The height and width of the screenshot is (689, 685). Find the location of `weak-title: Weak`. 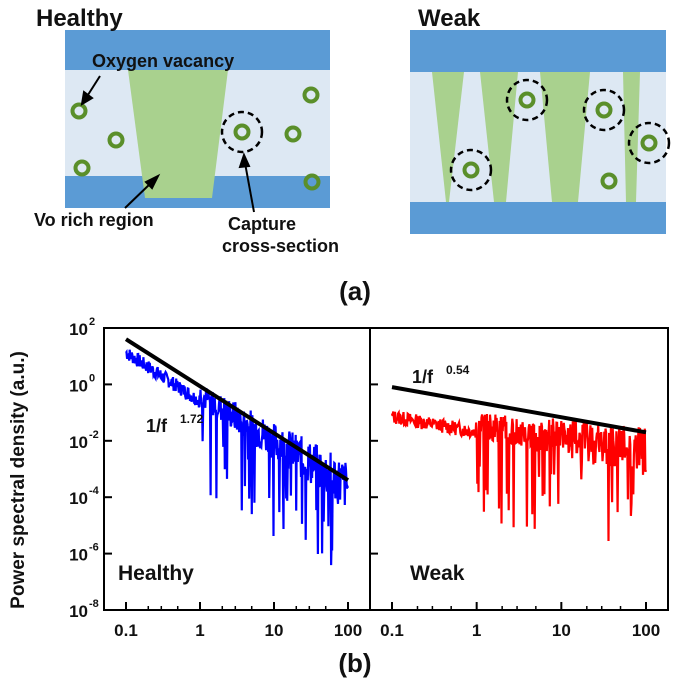

weak-title: Weak is located at coordinates (449, 18).